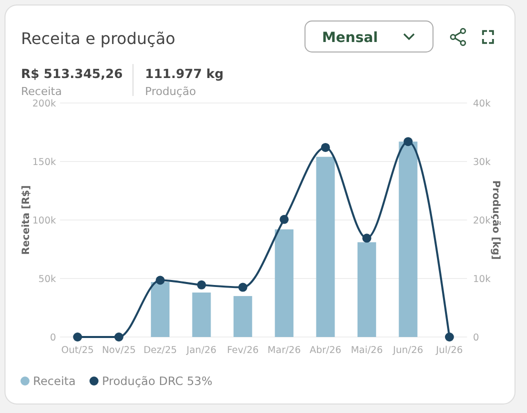 The image size is (527, 413). What do you see at coordinates (44, 220) in the screenshot?
I see `y-tick-label: 100k` at bounding box center [44, 220].